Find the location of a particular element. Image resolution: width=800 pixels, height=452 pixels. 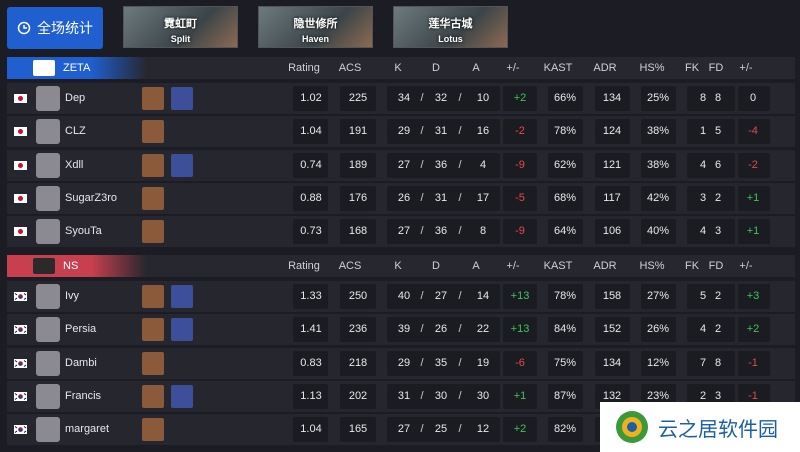

stat-value: 10 is located at coordinates (483, 98).